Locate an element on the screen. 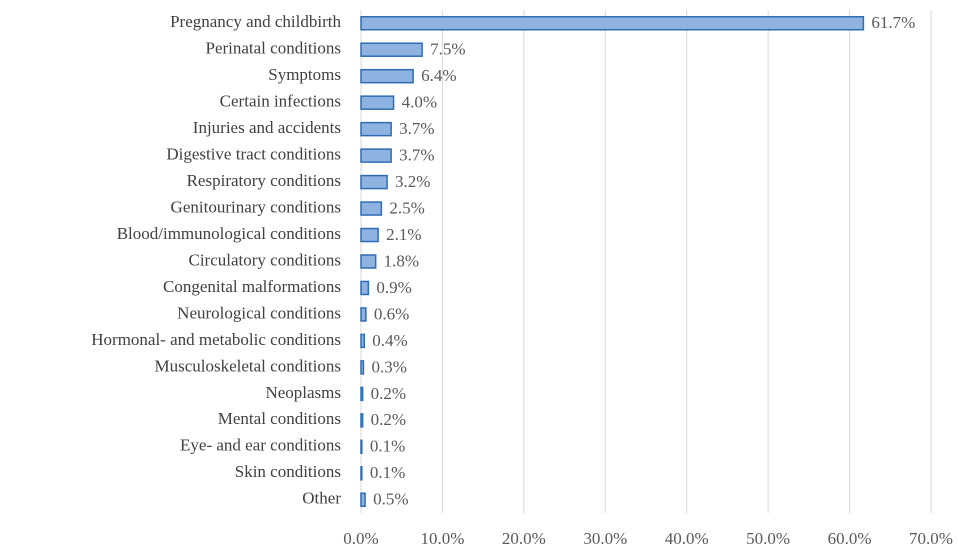 This screenshot has width=958, height=554. x-tick-label: 10.0% is located at coordinates (442, 538).